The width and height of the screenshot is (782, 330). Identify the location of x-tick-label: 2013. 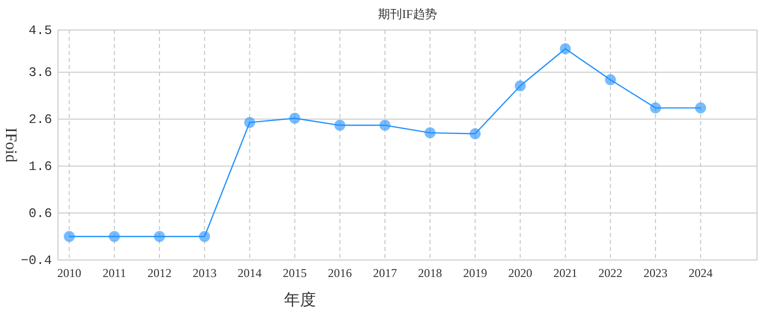
(204, 273).